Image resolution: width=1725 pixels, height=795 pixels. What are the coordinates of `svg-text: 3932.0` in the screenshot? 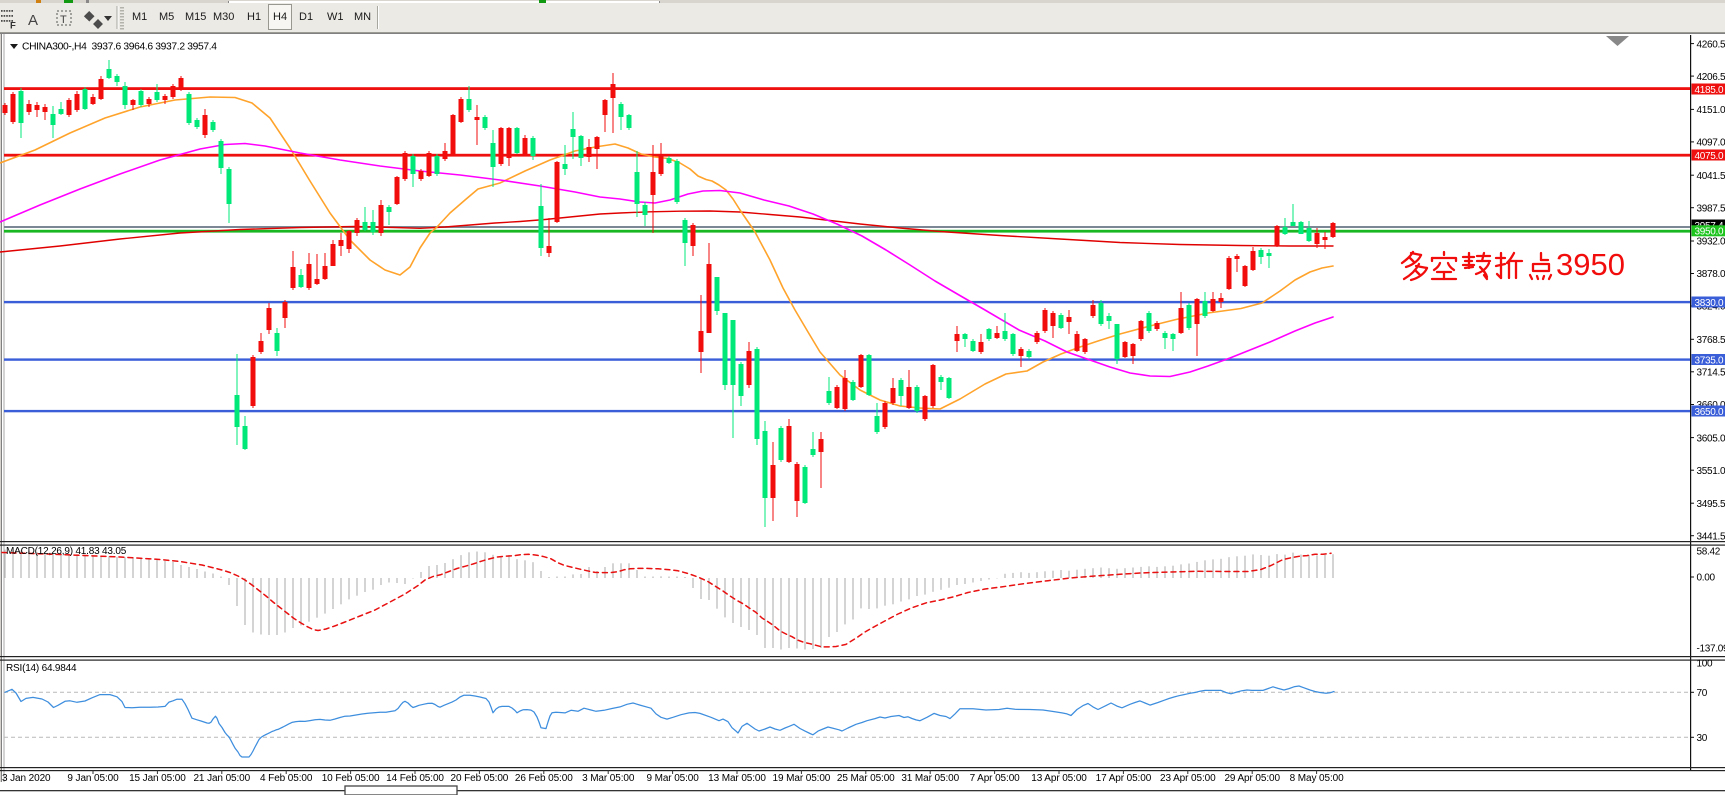 It's located at (1711, 242).